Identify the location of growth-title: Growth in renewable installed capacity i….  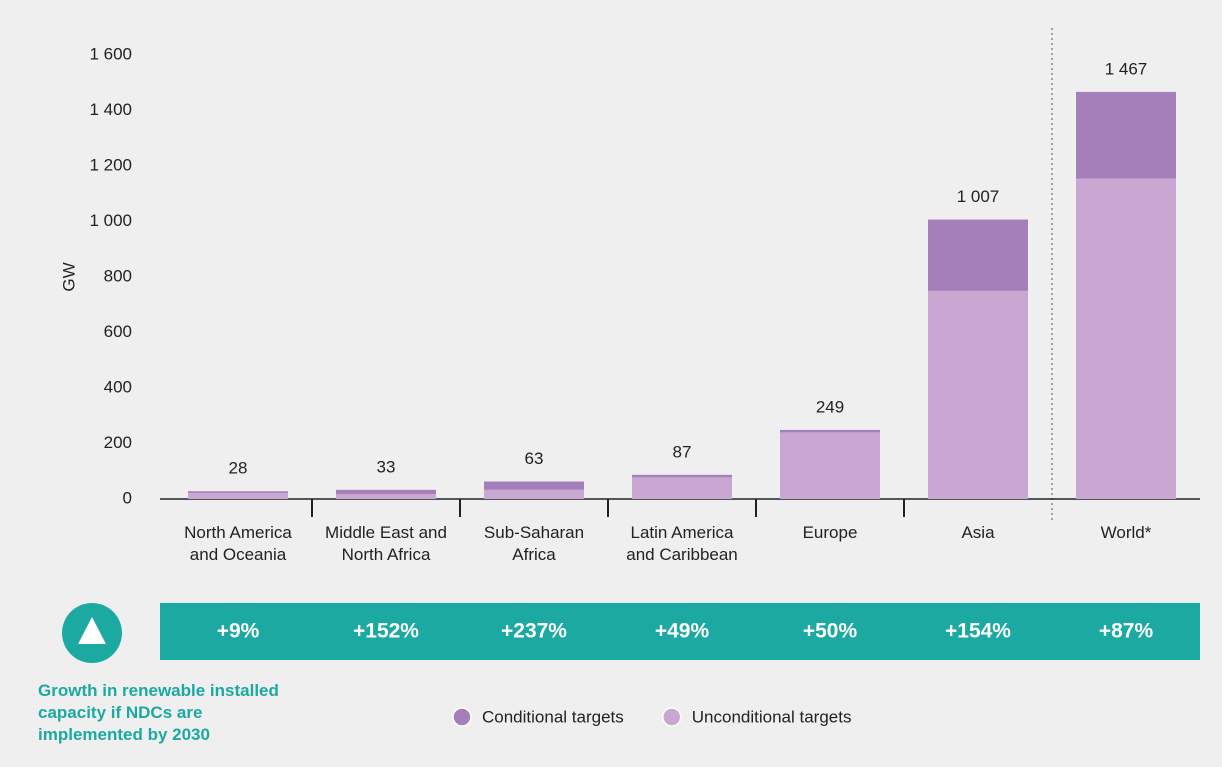
(158, 712).